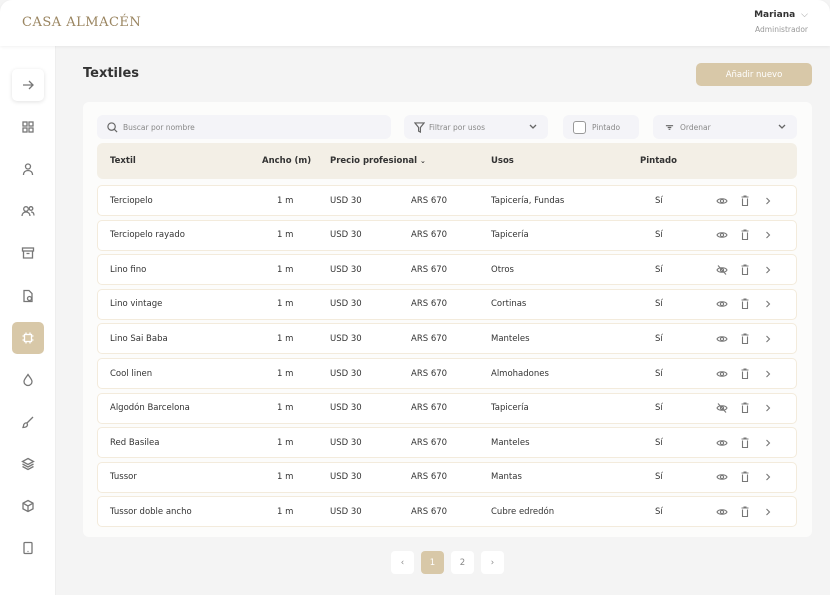 The height and width of the screenshot is (595, 830). I want to click on search-icon, so click(112, 127).